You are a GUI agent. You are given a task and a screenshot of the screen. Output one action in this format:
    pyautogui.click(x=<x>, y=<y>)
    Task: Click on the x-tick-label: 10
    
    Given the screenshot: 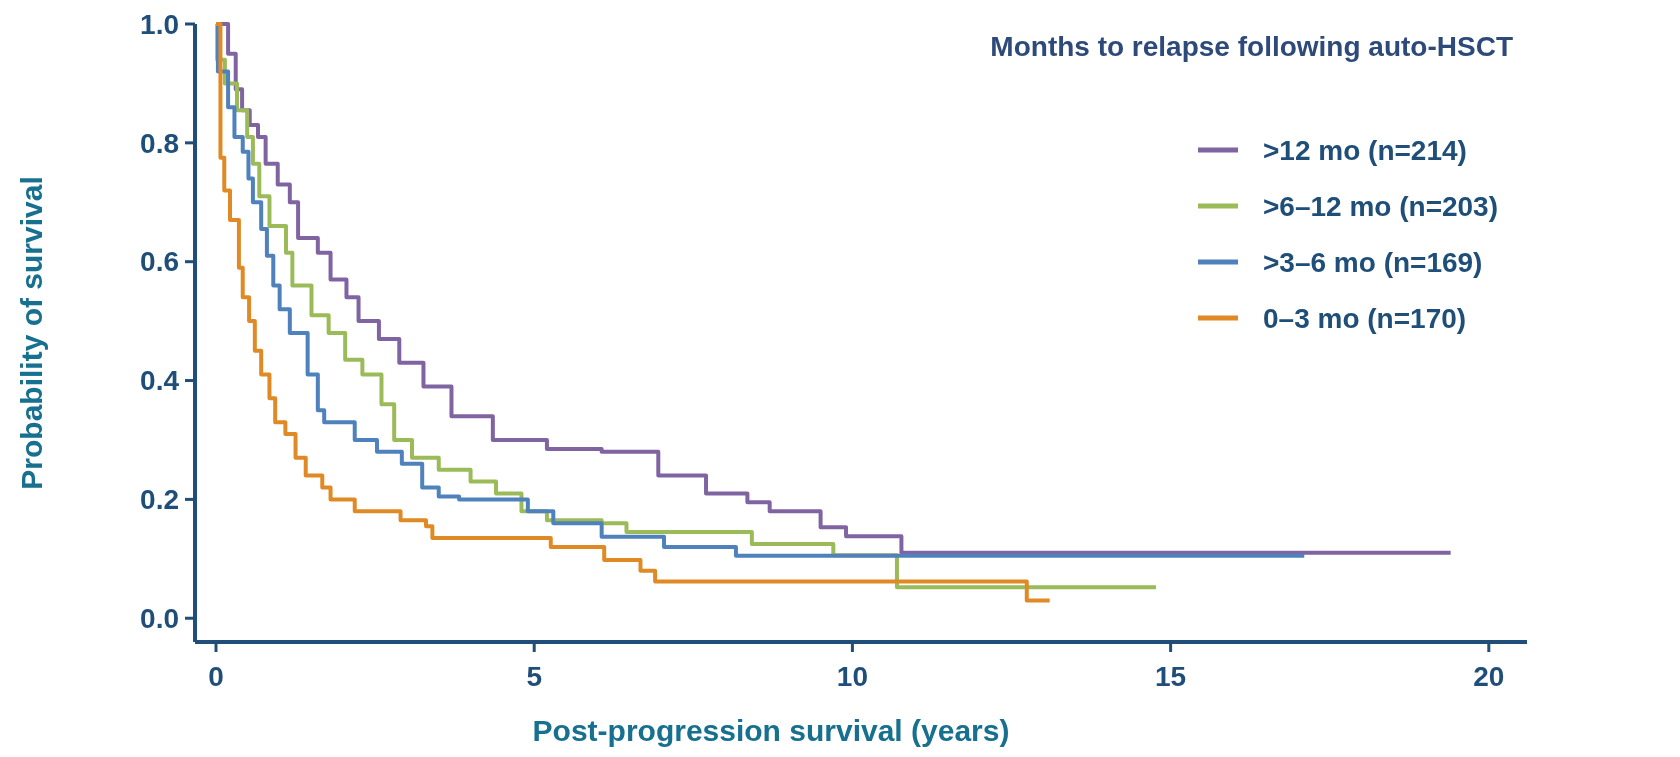 What is the action you would take?
    pyautogui.click(x=852, y=676)
    